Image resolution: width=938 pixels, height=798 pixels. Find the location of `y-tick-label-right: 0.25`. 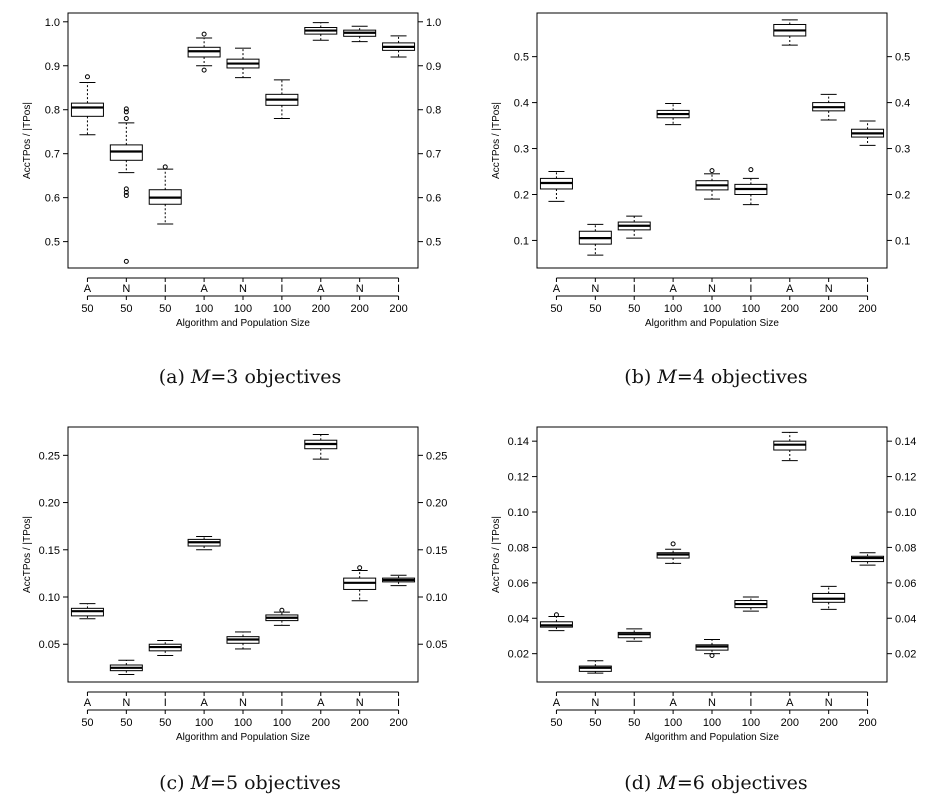

y-tick-label-right: 0.25 is located at coordinates (436, 456).